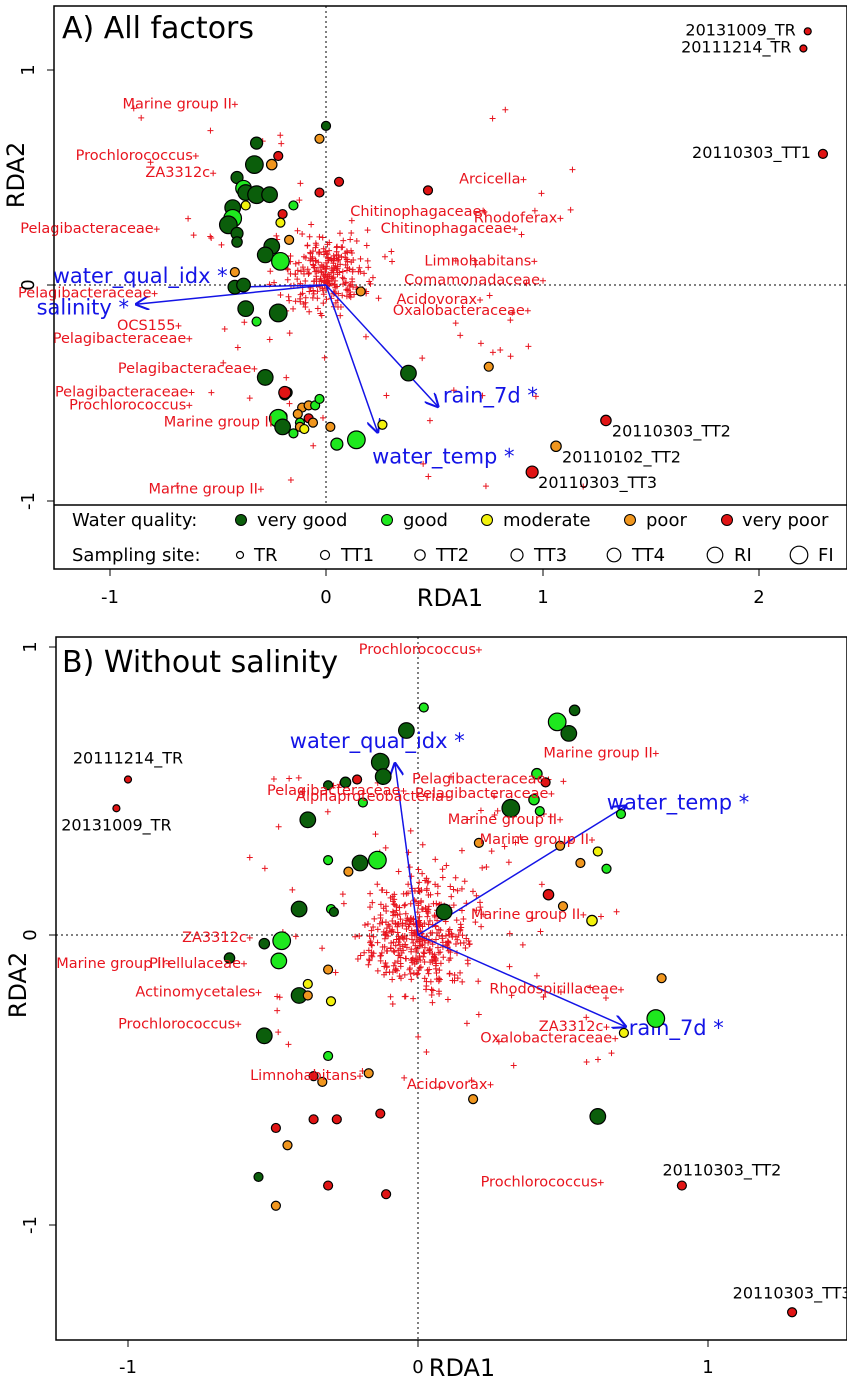  I want to click on panel-a-x-axis: -1 0 1 2 RDA1, so click(433, 590).